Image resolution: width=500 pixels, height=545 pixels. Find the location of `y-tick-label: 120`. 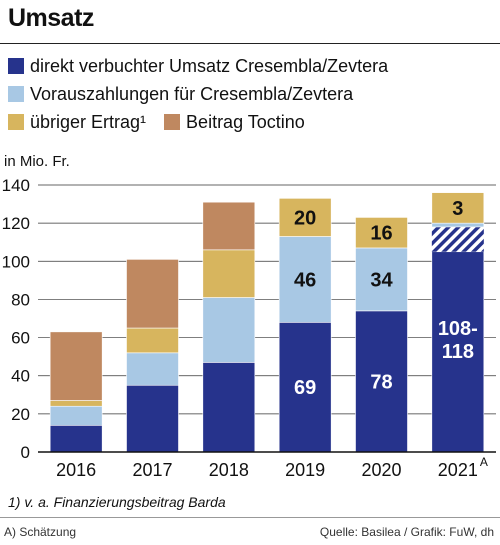

y-tick-label: 120 is located at coordinates (16, 223).